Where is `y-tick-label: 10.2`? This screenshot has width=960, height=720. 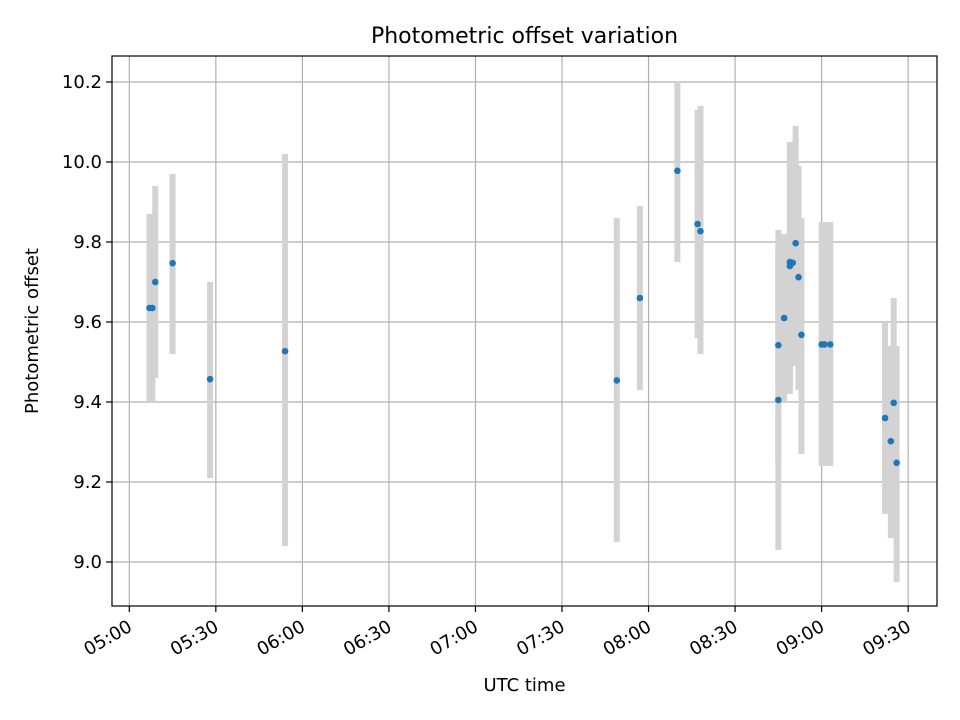 y-tick-label: 10.2 is located at coordinates (82, 82).